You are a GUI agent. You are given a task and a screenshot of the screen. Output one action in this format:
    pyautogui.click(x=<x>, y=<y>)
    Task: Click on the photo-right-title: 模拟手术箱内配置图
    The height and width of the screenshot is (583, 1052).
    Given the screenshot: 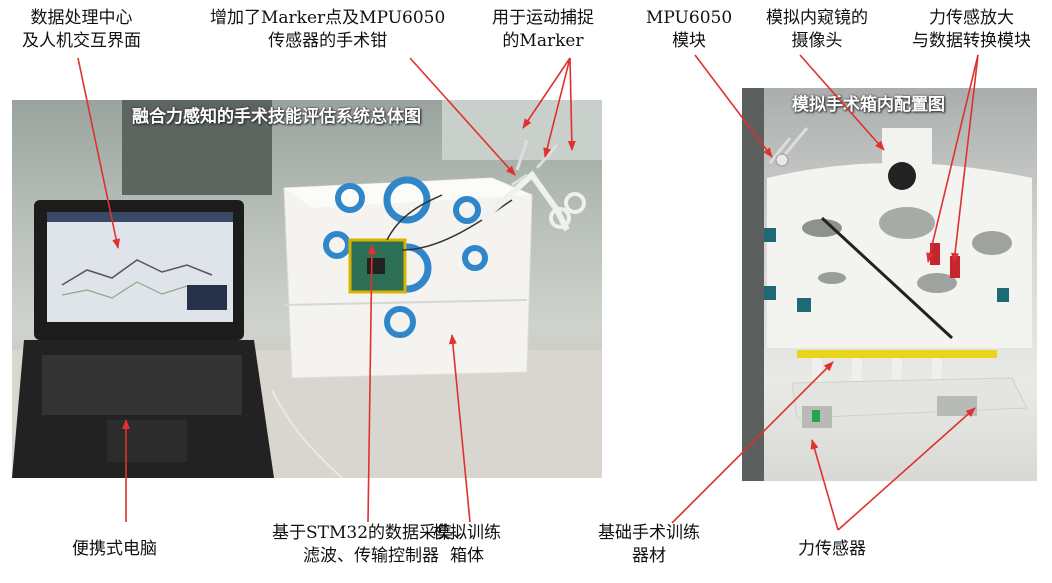 What is the action you would take?
    pyautogui.click(x=868, y=105)
    